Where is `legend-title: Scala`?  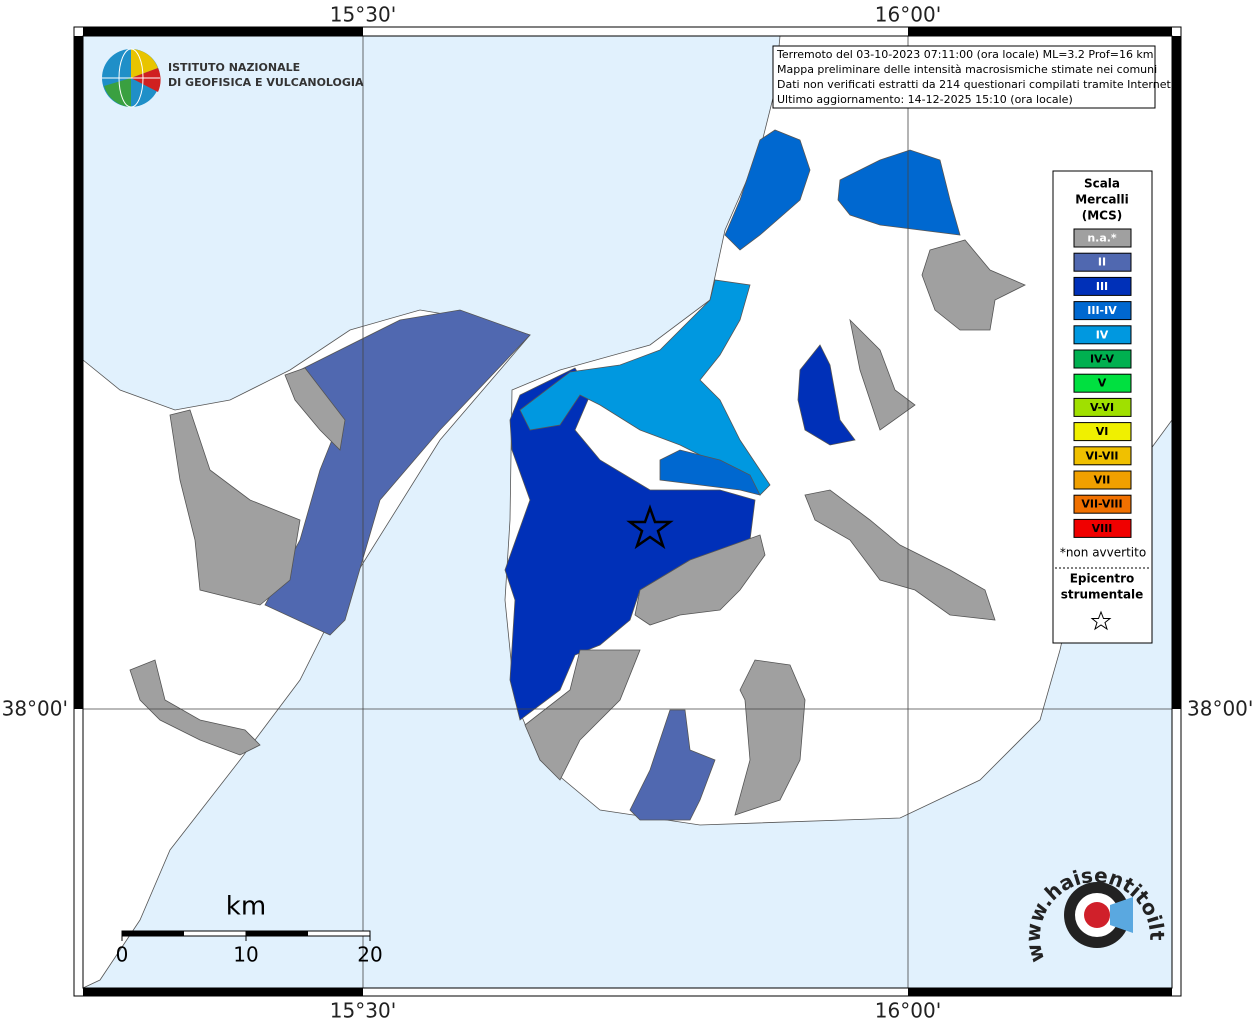
legend-title: Scala is located at coordinates (1102, 184).